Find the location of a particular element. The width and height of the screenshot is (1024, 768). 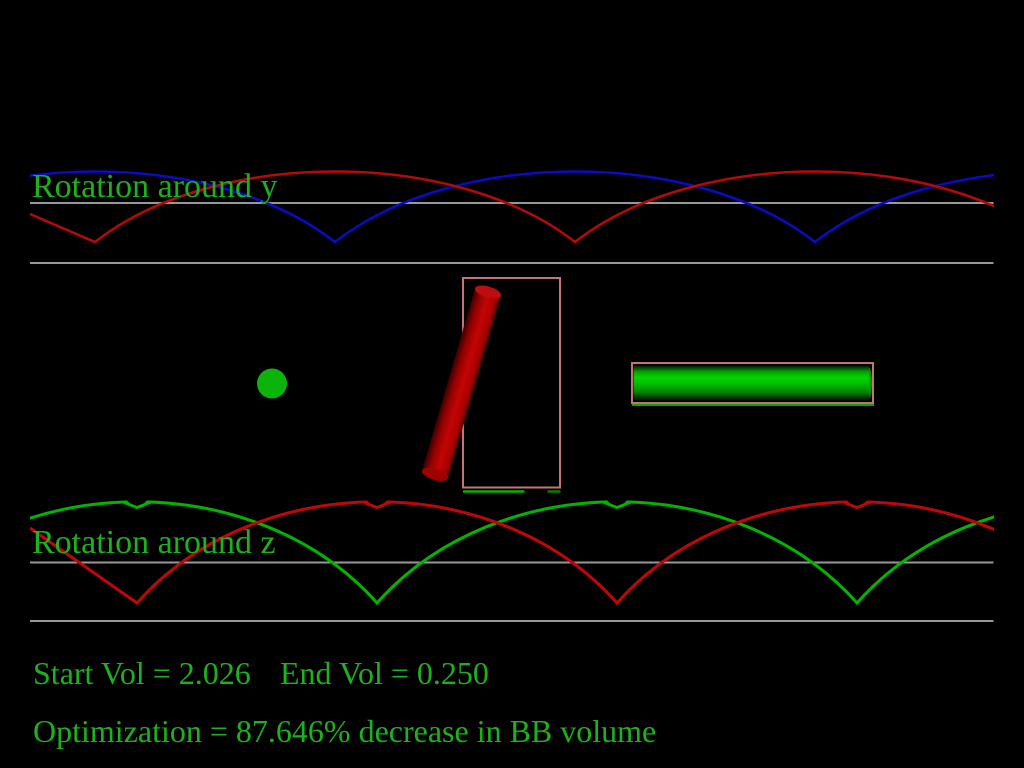

red-curve-rotation-z is located at coordinates (512, 553).